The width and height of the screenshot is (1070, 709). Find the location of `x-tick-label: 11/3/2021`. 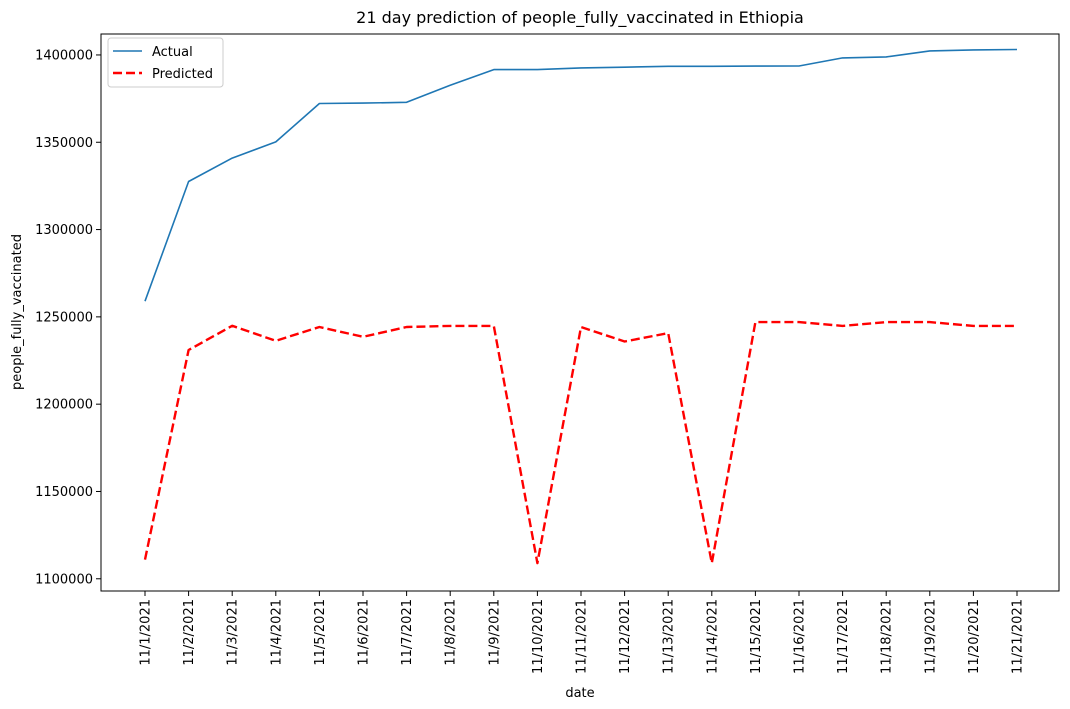

x-tick-label: 11/3/2021 is located at coordinates (233, 632).